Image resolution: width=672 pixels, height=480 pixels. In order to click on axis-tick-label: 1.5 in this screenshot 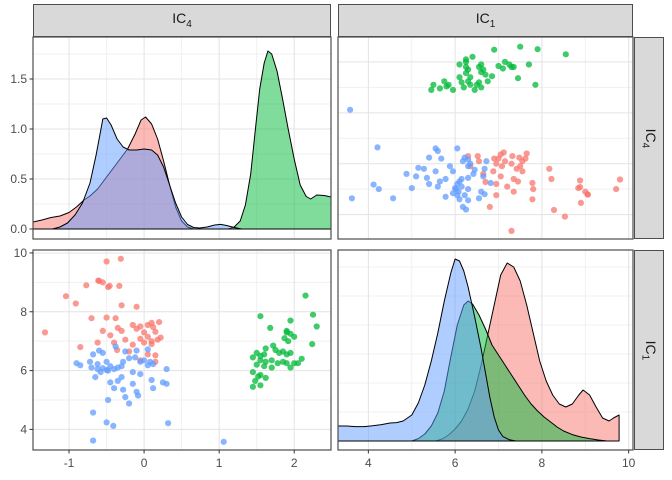, I will do `click(18, 79)`.